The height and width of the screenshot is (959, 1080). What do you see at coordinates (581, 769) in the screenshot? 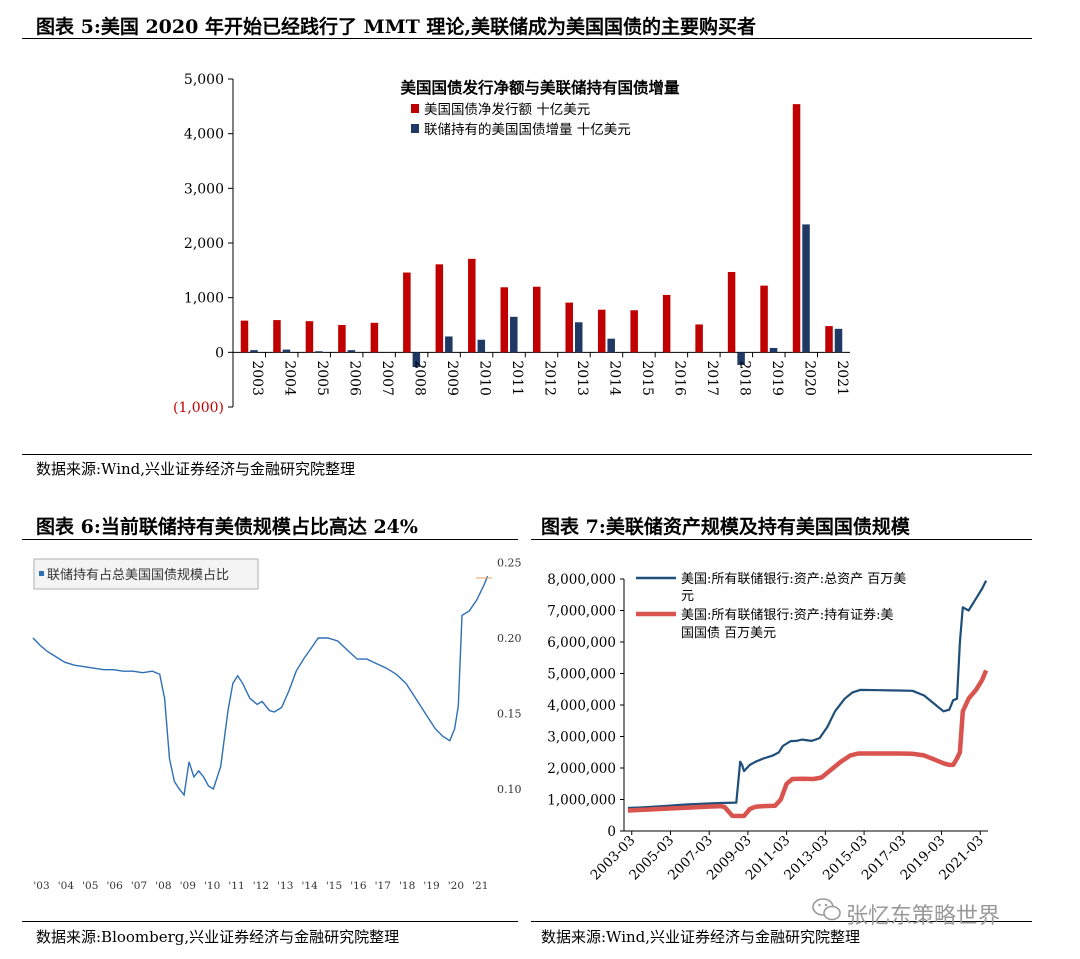
I see `y-tick-label: 2,000,000` at bounding box center [581, 769].